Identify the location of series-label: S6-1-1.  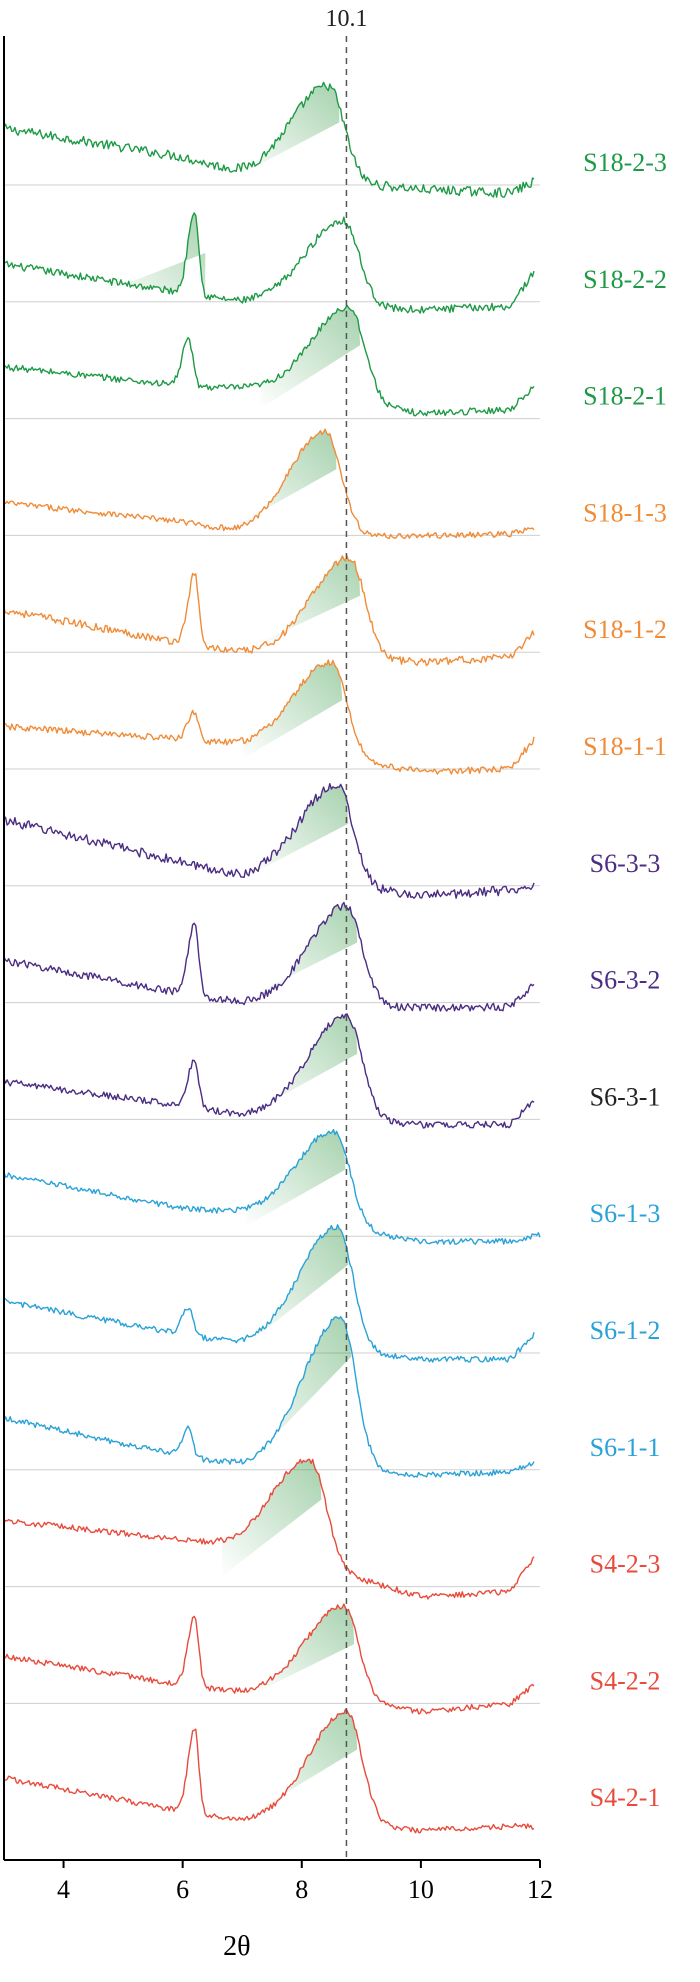
(625, 1447).